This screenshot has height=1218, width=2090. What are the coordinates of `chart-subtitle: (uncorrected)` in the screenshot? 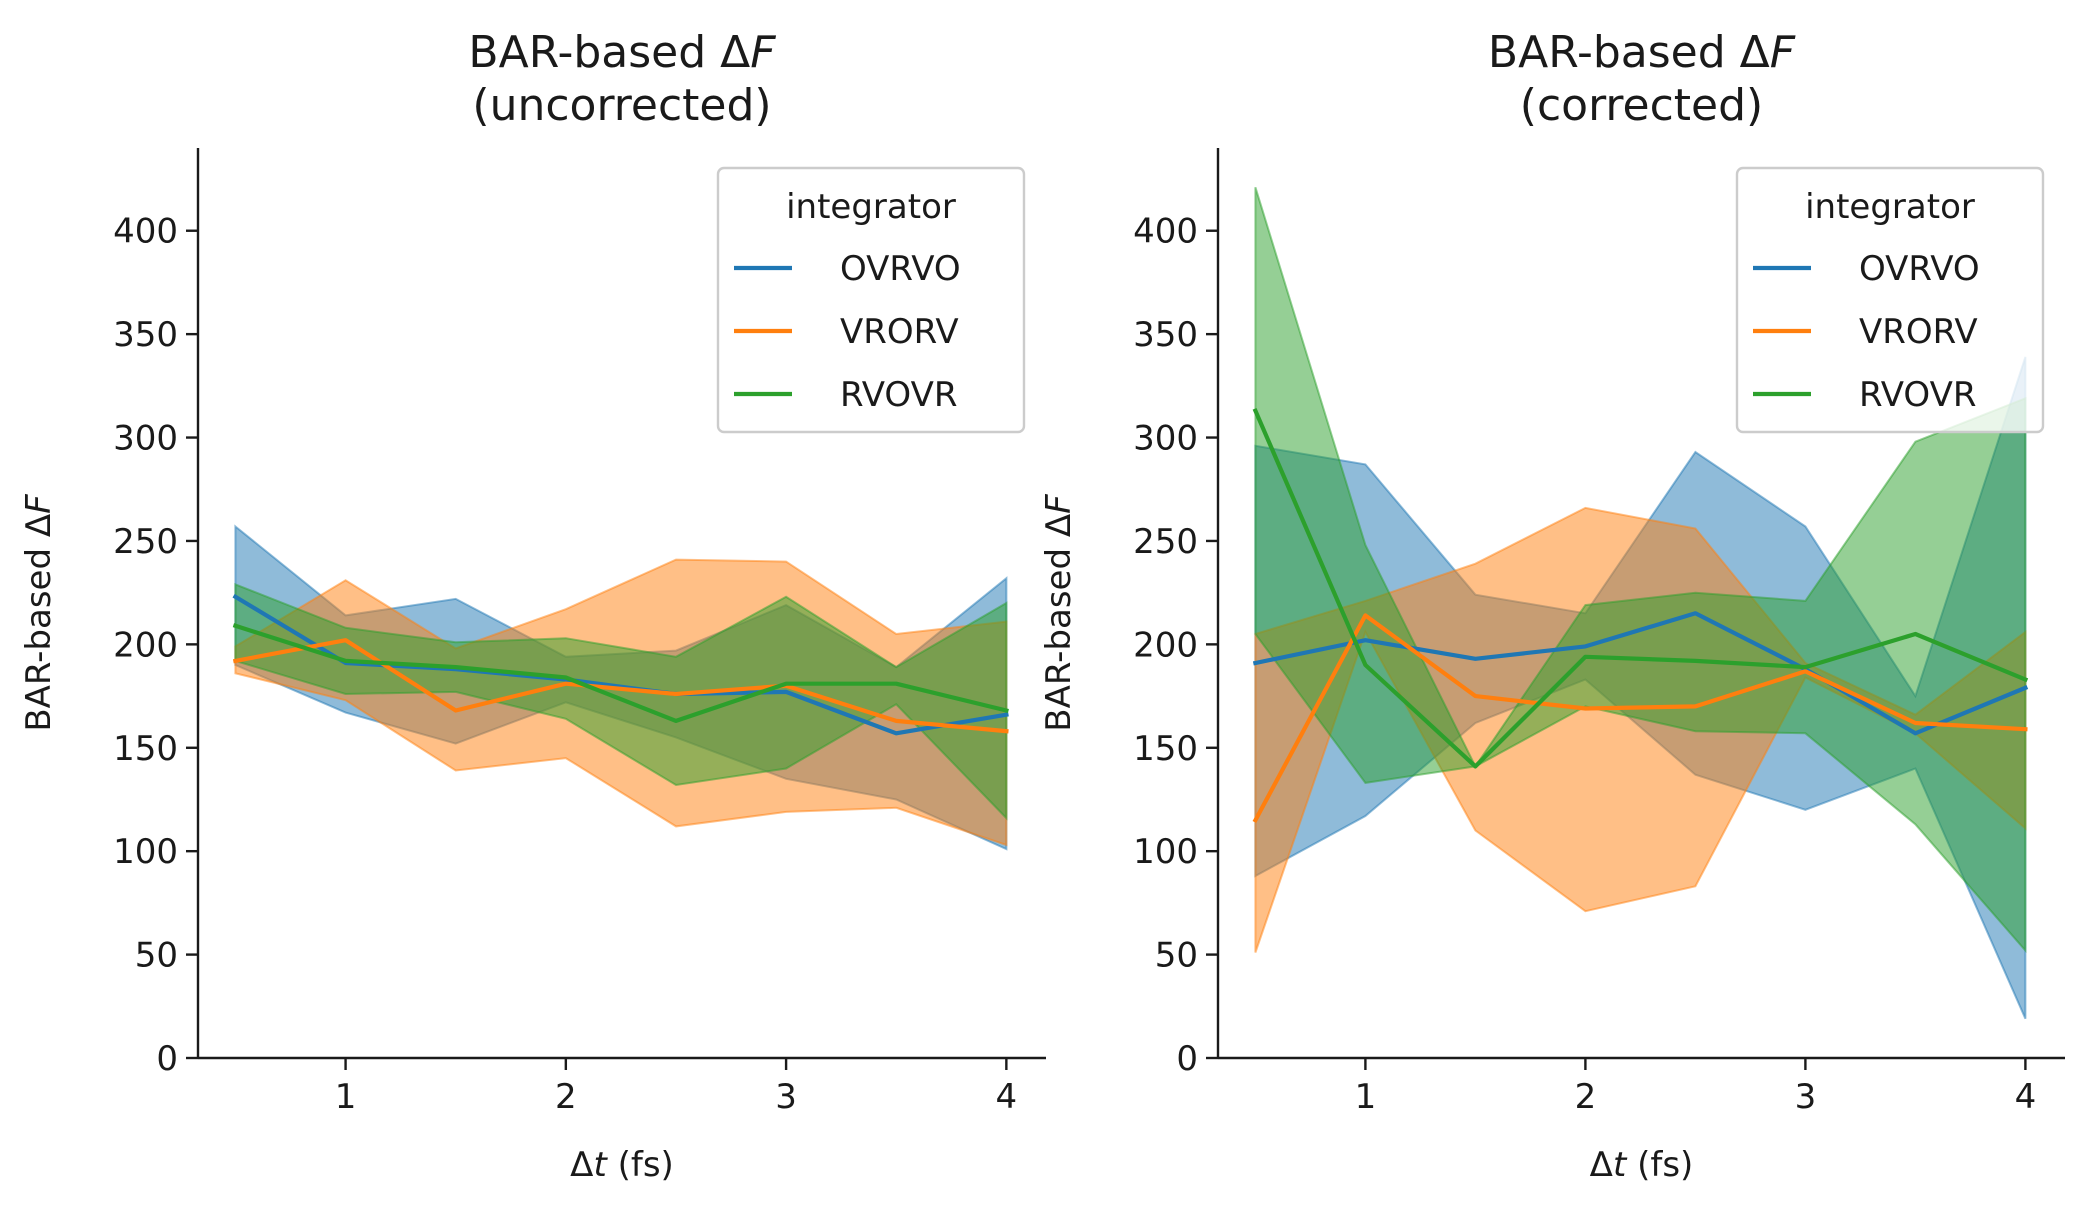 It's located at (621, 105).